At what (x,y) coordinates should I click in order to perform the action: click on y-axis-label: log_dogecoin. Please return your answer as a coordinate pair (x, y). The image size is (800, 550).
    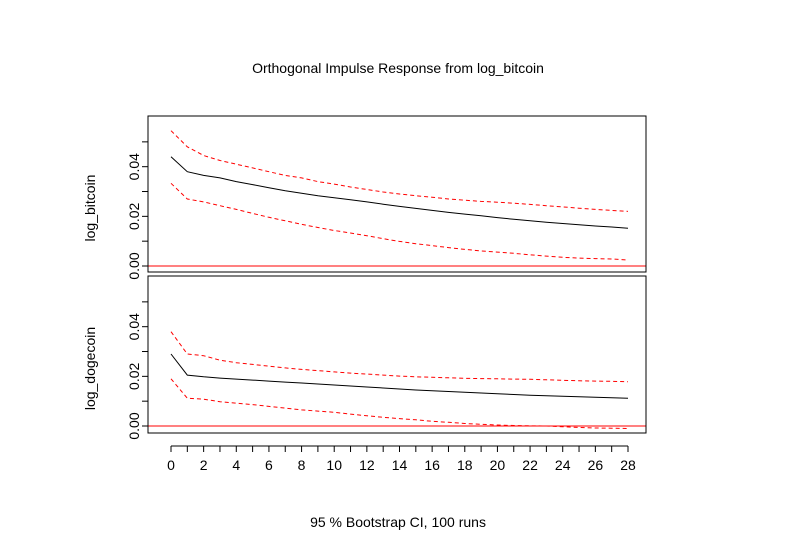
    Looking at the image, I should click on (90, 368).